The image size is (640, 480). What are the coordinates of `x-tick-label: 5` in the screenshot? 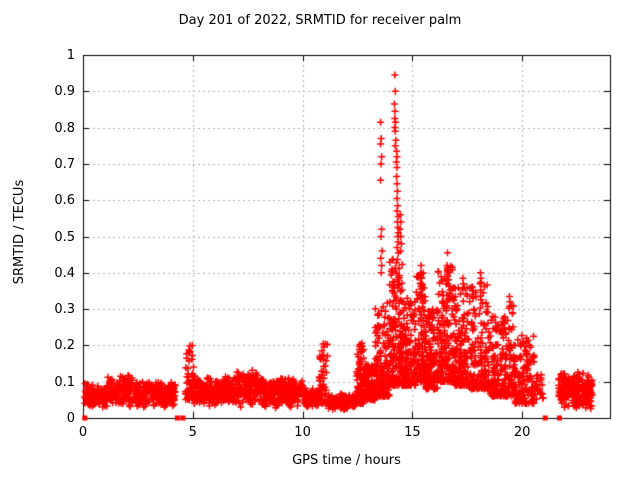 It's located at (192, 432).